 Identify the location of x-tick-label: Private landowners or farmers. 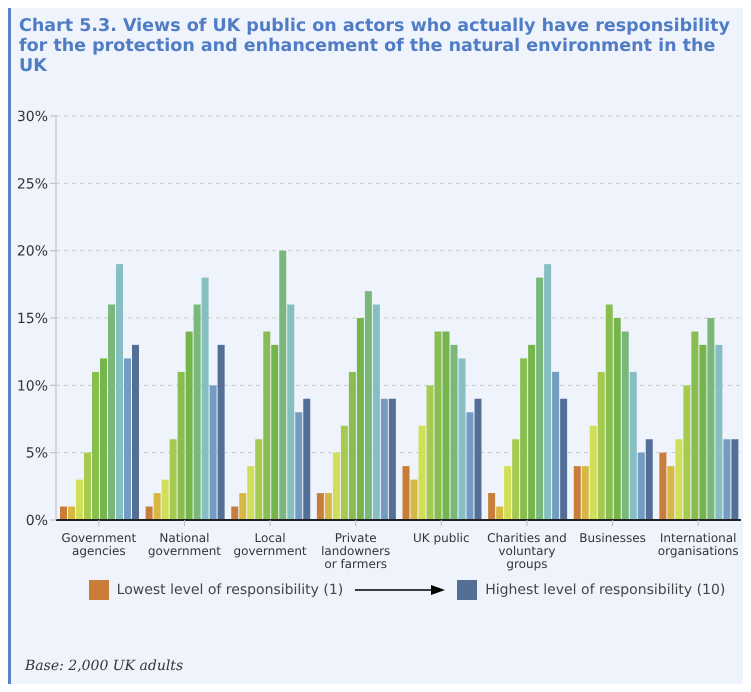
(355, 551).